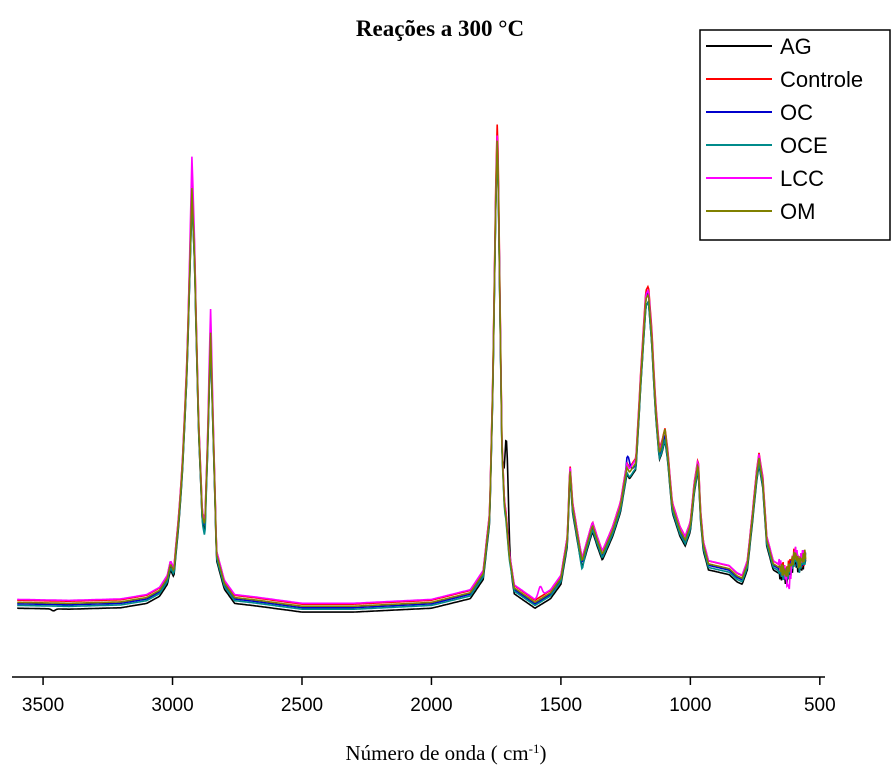  What do you see at coordinates (561, 705) in the screenshot?
I see `x-tick-label-1500: 1500` at bounding box center [561, 705].